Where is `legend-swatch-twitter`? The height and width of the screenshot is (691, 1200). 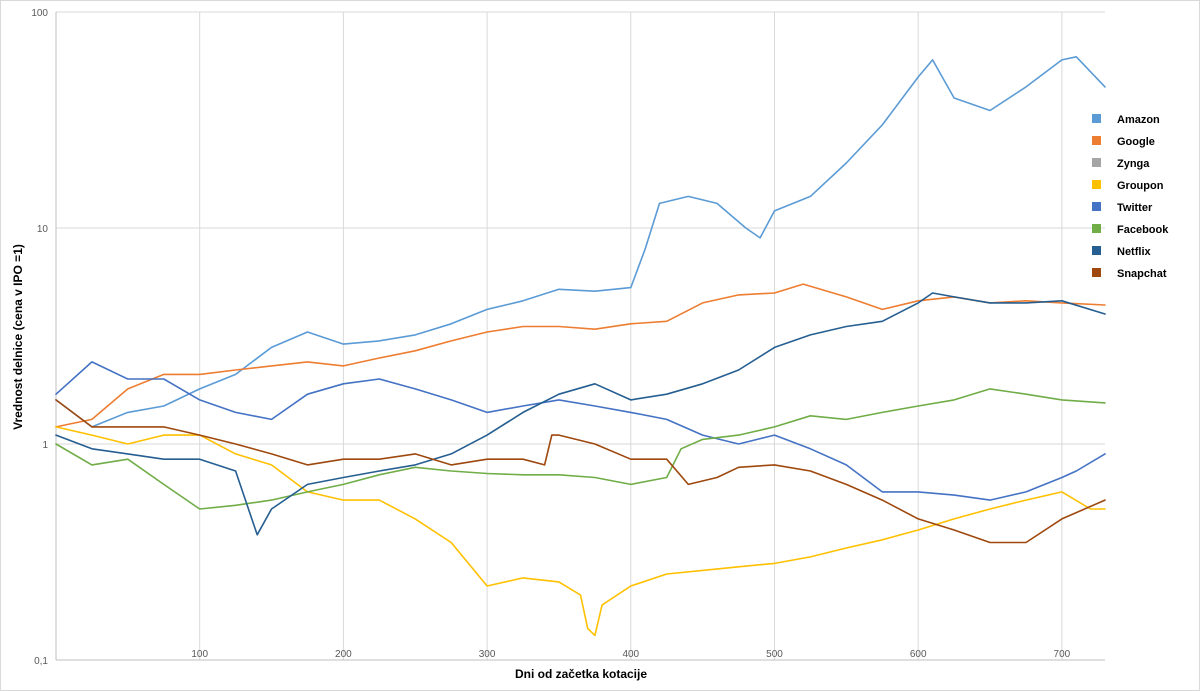 legend-swatch-twitter is located at coordinates (1096, 206).